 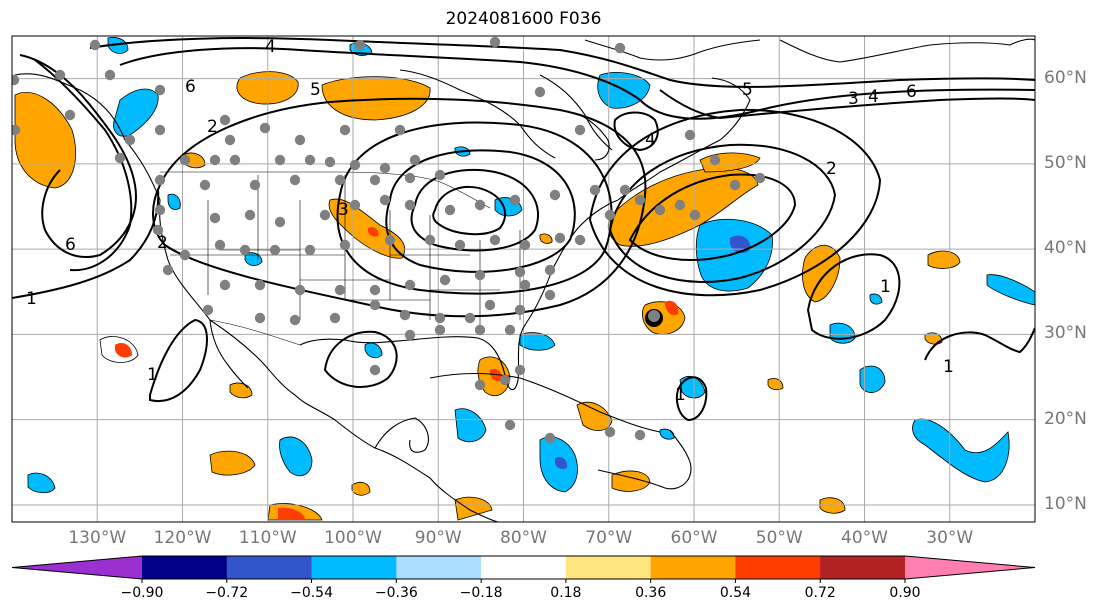 I want to click on colorbar-tick-label: 0.36, so click(x=651, y=593).